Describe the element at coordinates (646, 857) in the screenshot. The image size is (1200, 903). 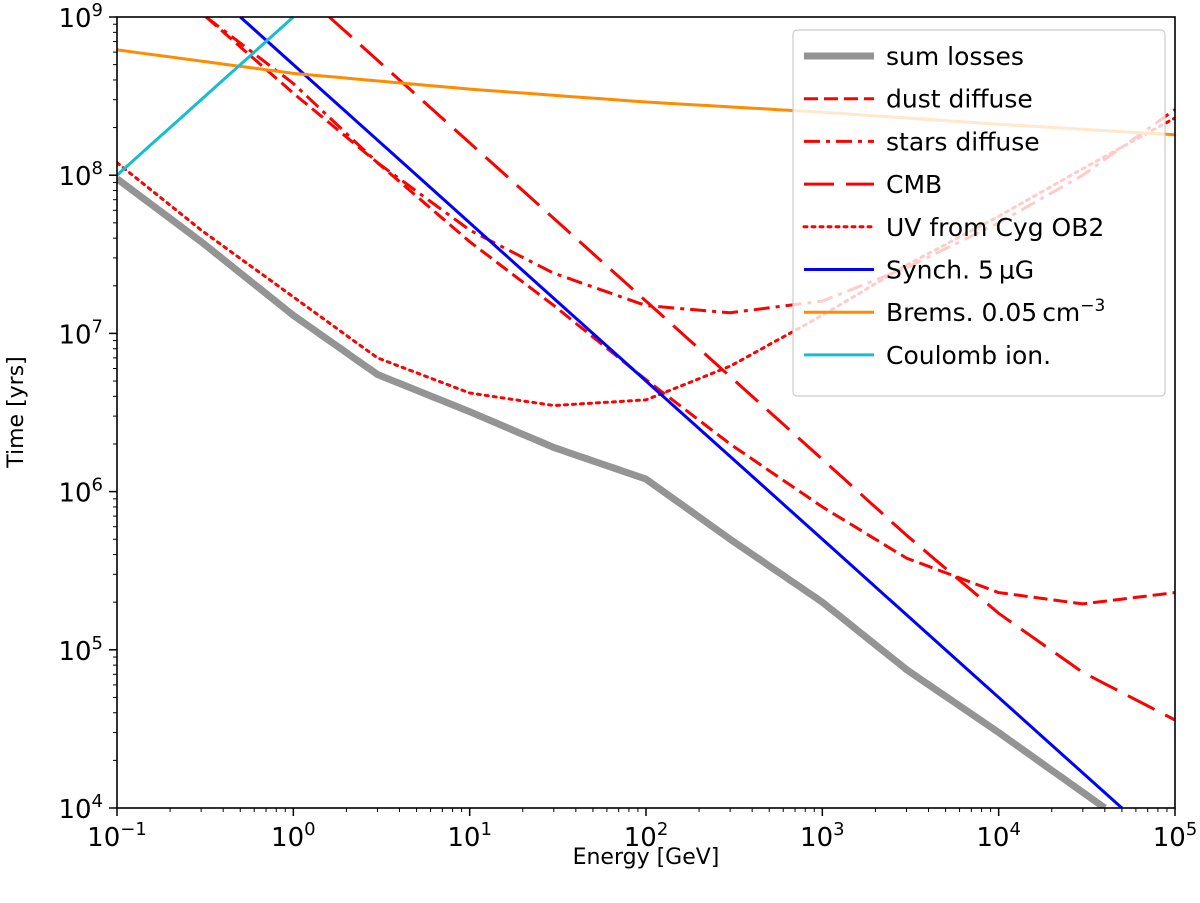
I see `x-axis-label: Energy [GeV]` at that location.